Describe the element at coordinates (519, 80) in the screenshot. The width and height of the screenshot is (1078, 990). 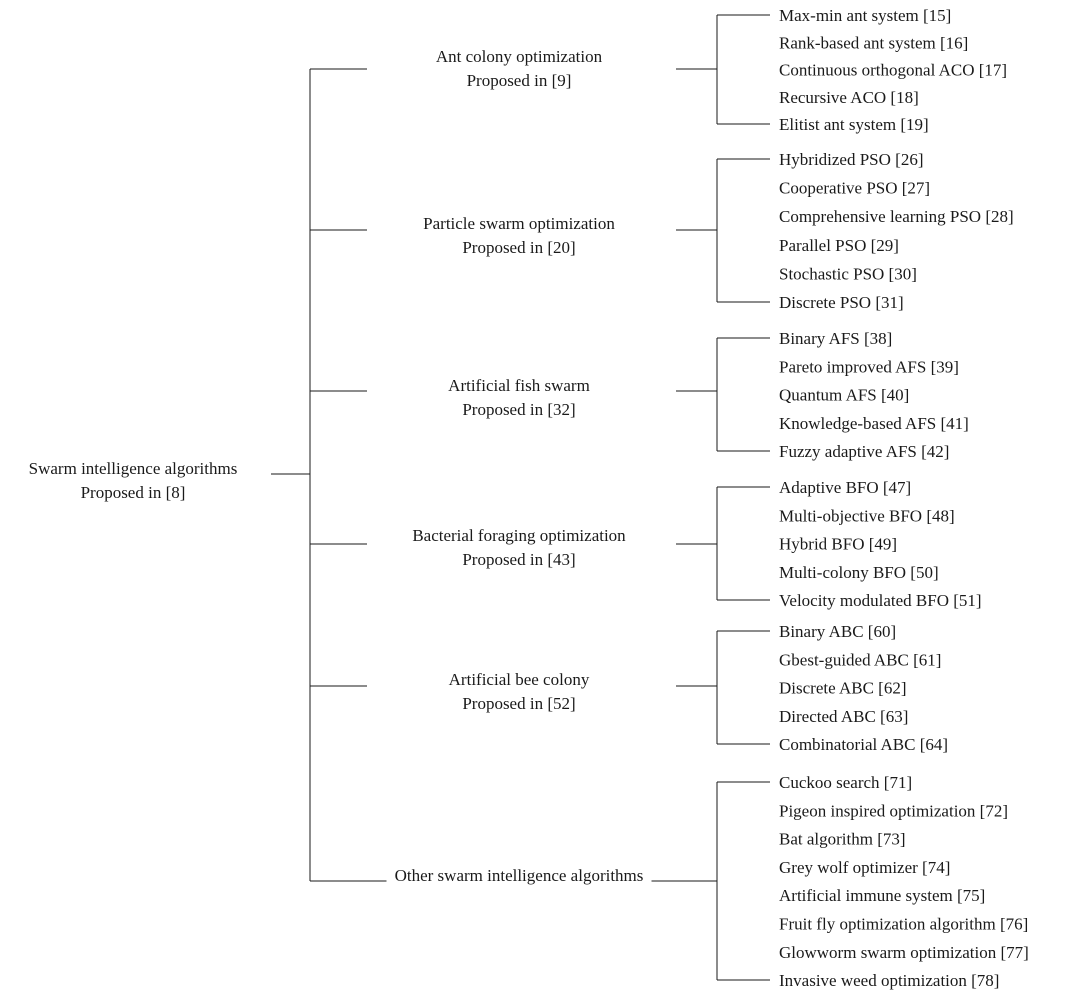
I see `group-0-subtitle: Proposed in [9]` at that location.